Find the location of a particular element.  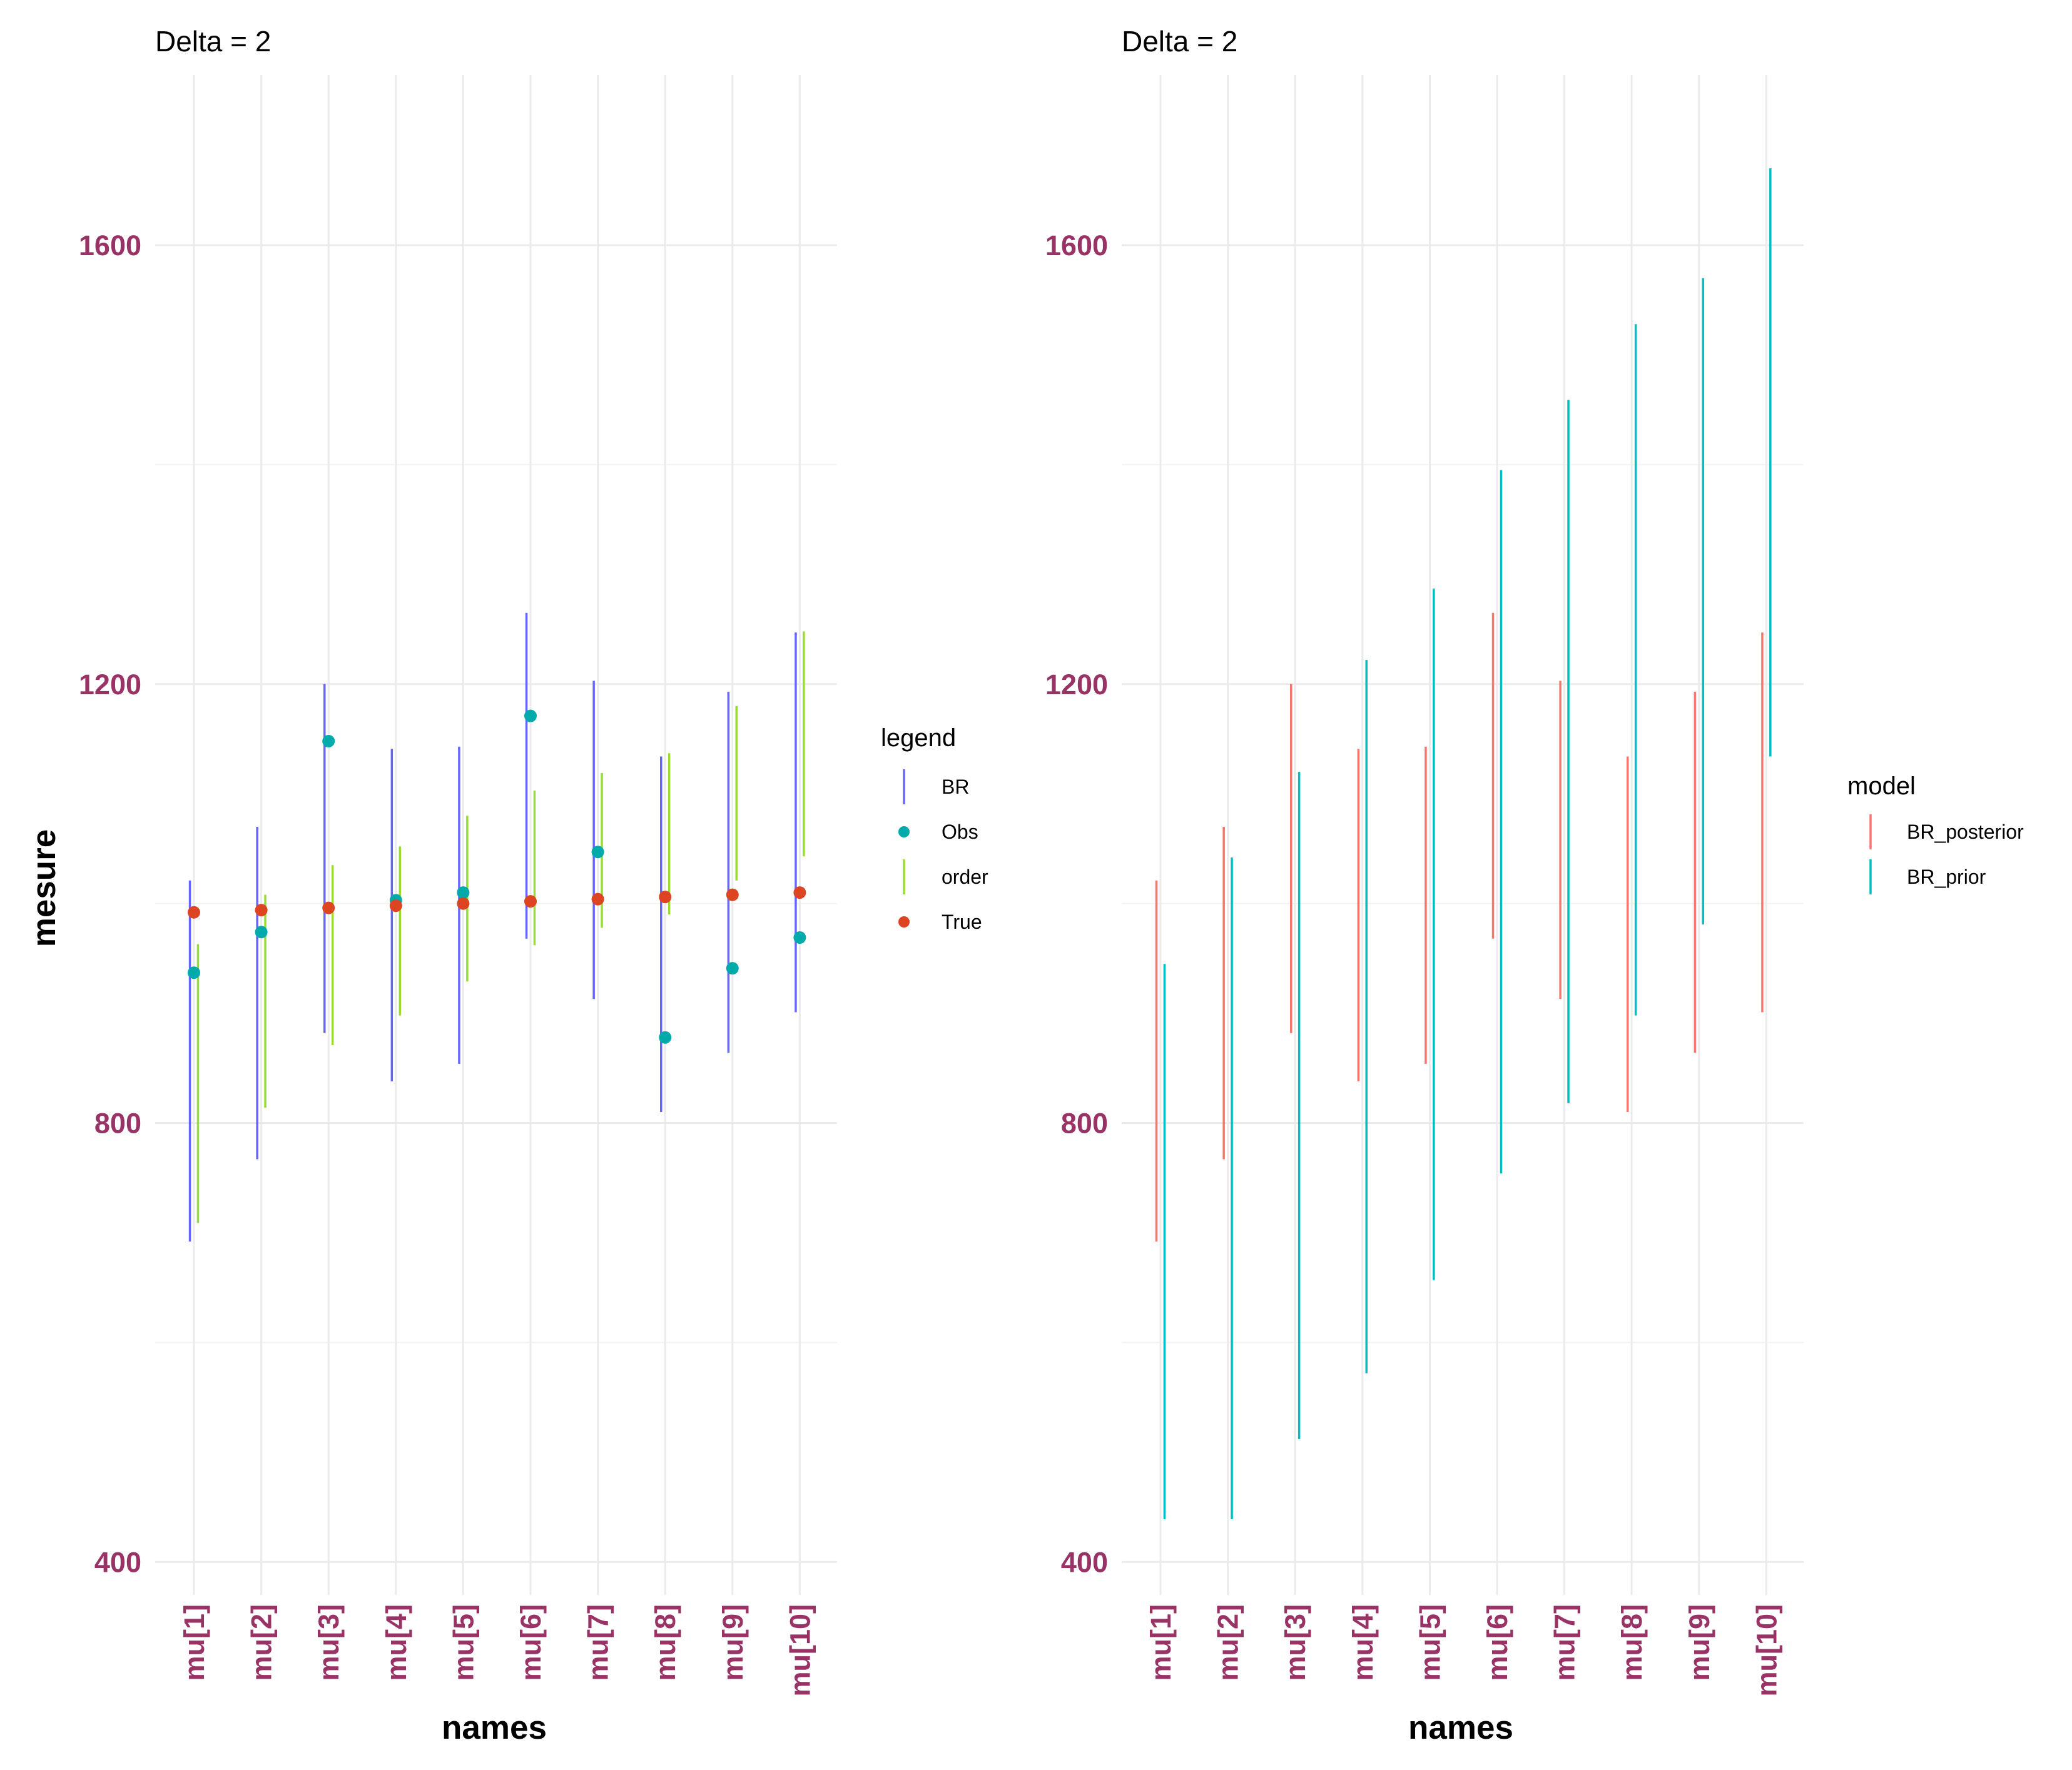

left-x-tick-label: mu[6] is located at coordinates (531, 1642).